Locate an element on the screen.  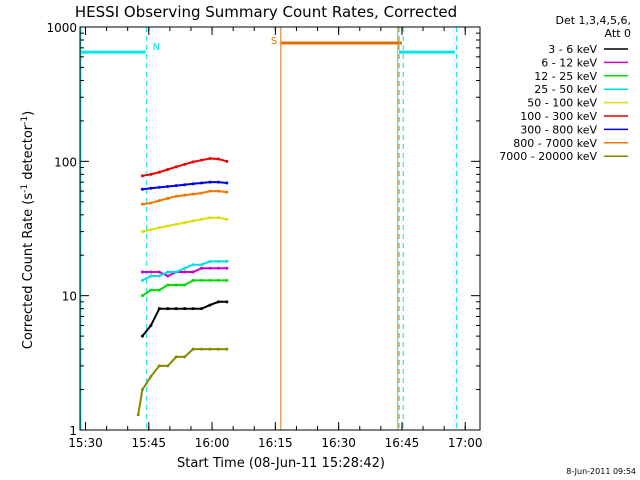
x-tick-label: 15:45 is located at coordinates (148, 443).